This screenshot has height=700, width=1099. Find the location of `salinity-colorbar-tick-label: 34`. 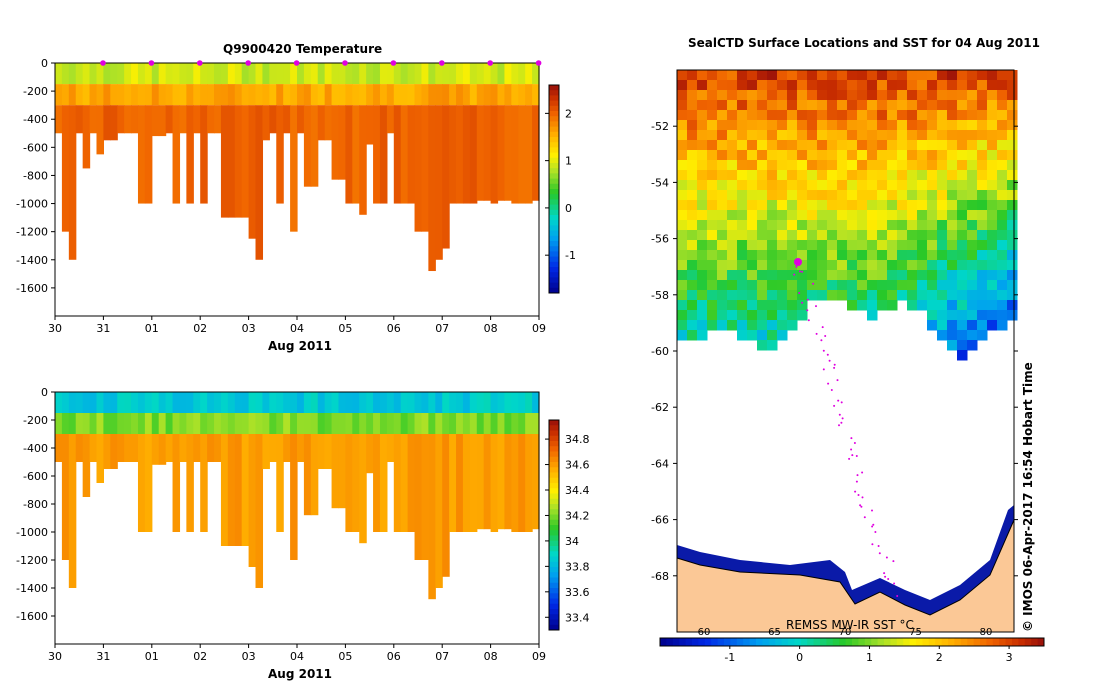

salinity-colorbar-tick-label: 34 is located at coordinates (572, 541).